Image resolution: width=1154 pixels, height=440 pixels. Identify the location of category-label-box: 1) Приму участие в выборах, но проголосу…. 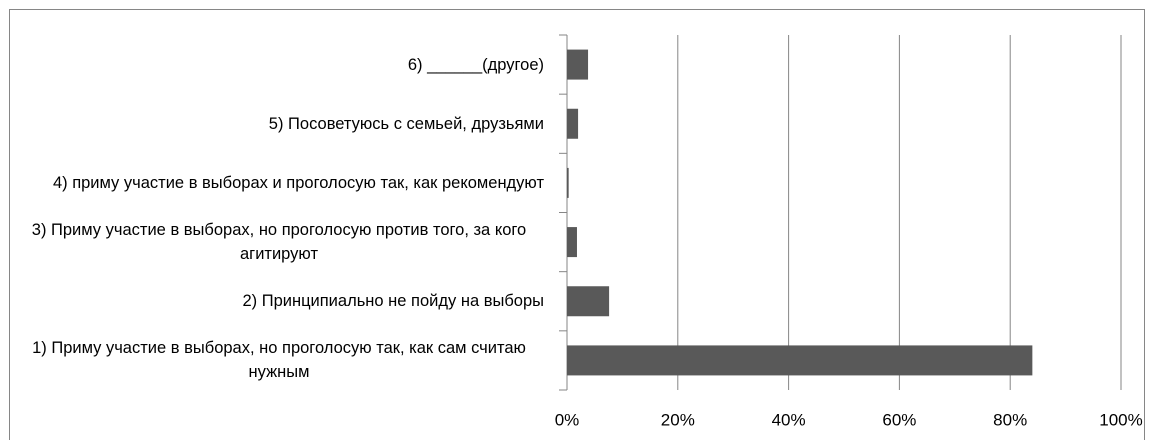
(279, 360).